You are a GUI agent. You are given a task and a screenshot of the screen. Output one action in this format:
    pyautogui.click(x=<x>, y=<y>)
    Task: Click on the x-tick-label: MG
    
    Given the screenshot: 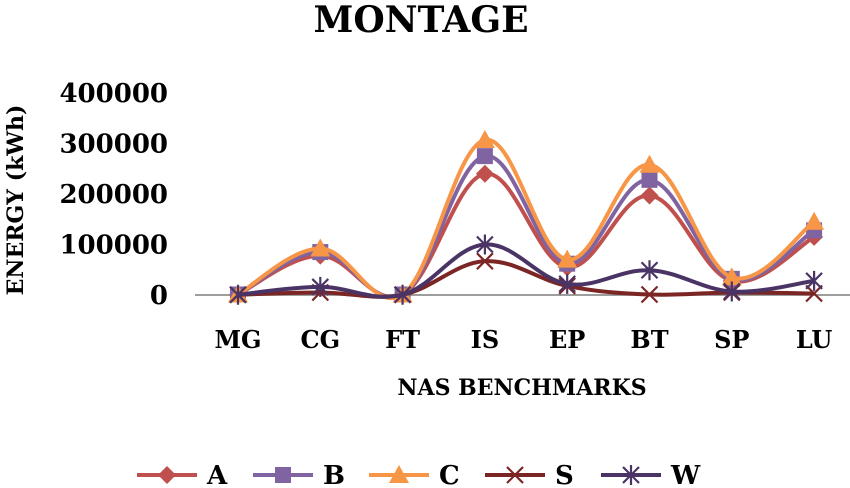 What is the action you would take?
    pyautogui.click(x=237, y=339)
    